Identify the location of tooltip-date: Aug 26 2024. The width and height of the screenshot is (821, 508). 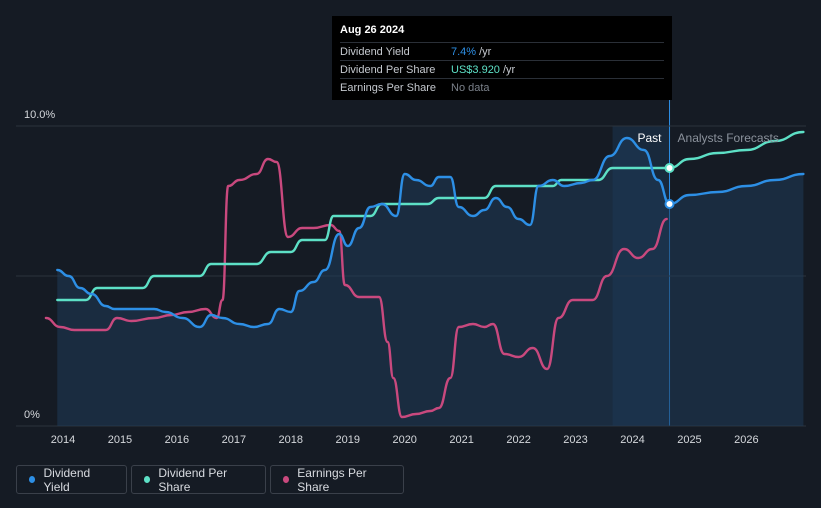
(372, 30).